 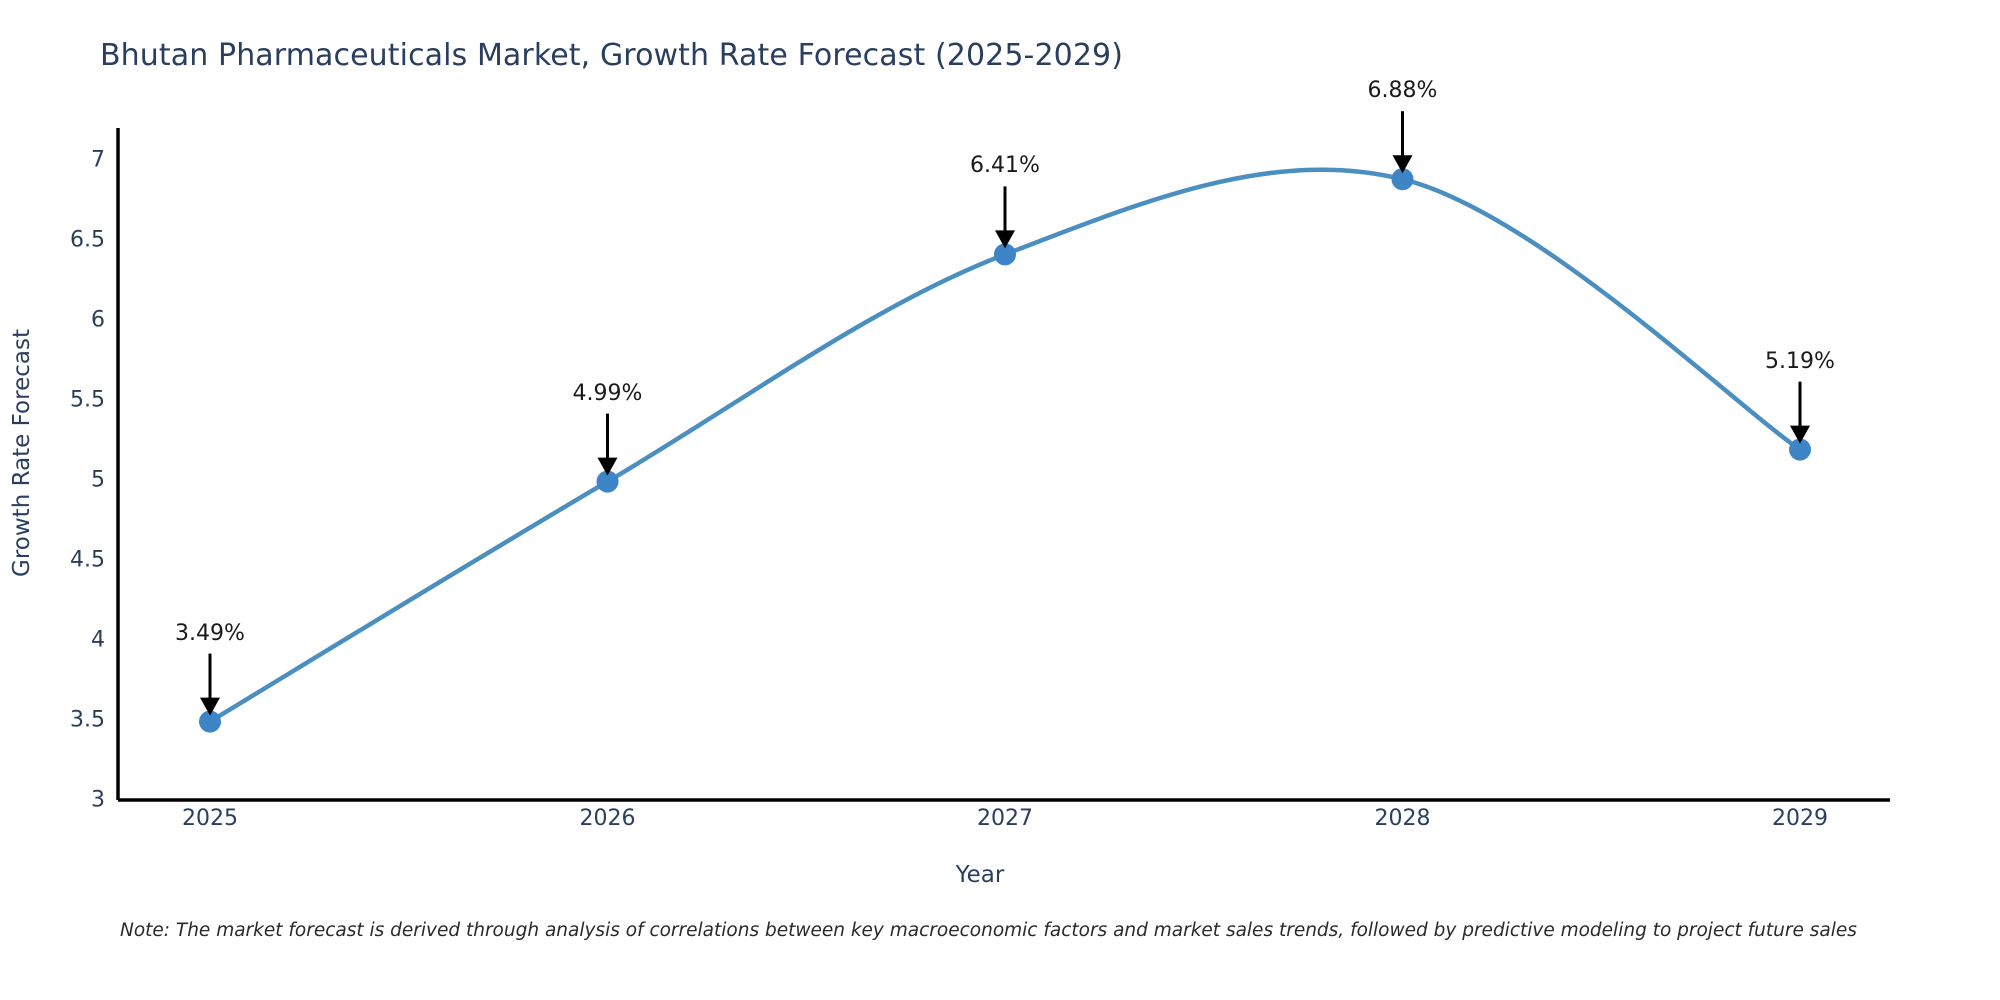 What do you see at coordinates (98, 160) in the screenshot?
I see `y-tick-label: 7` at bounding box center [98, 160].